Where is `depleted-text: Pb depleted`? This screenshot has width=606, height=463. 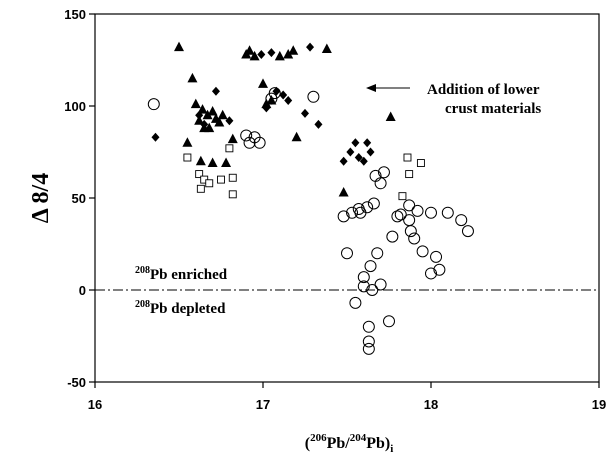
depleted-text: Pb depleted is located at coordinates (188, 309).